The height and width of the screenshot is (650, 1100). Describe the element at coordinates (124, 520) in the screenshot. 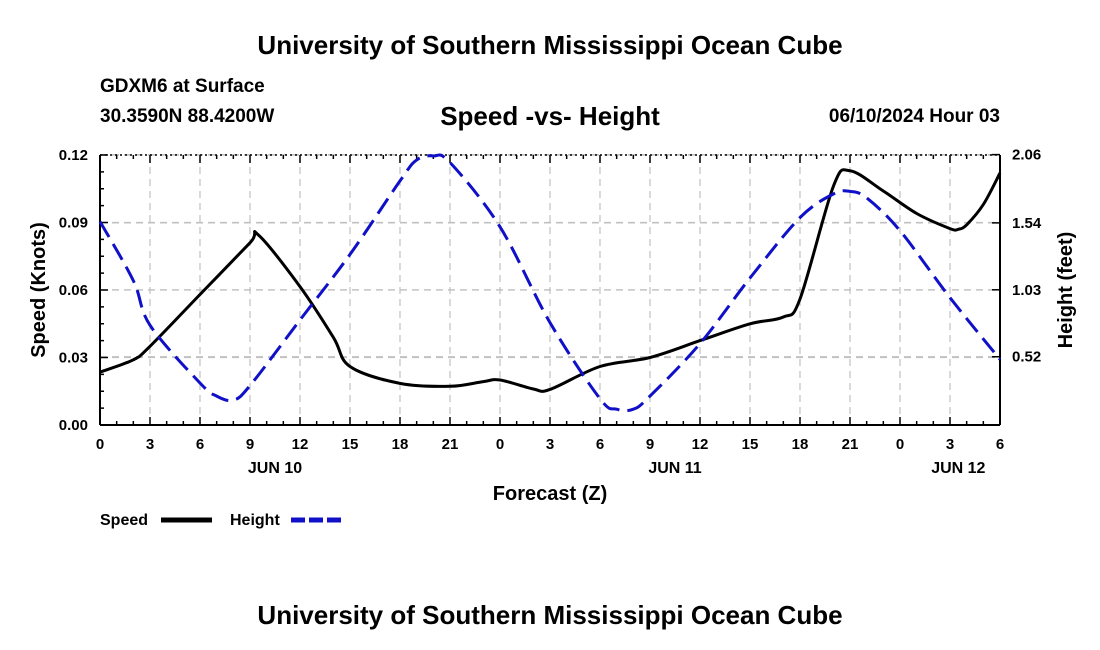

I see `legend-label-speed: Speed` at that location.